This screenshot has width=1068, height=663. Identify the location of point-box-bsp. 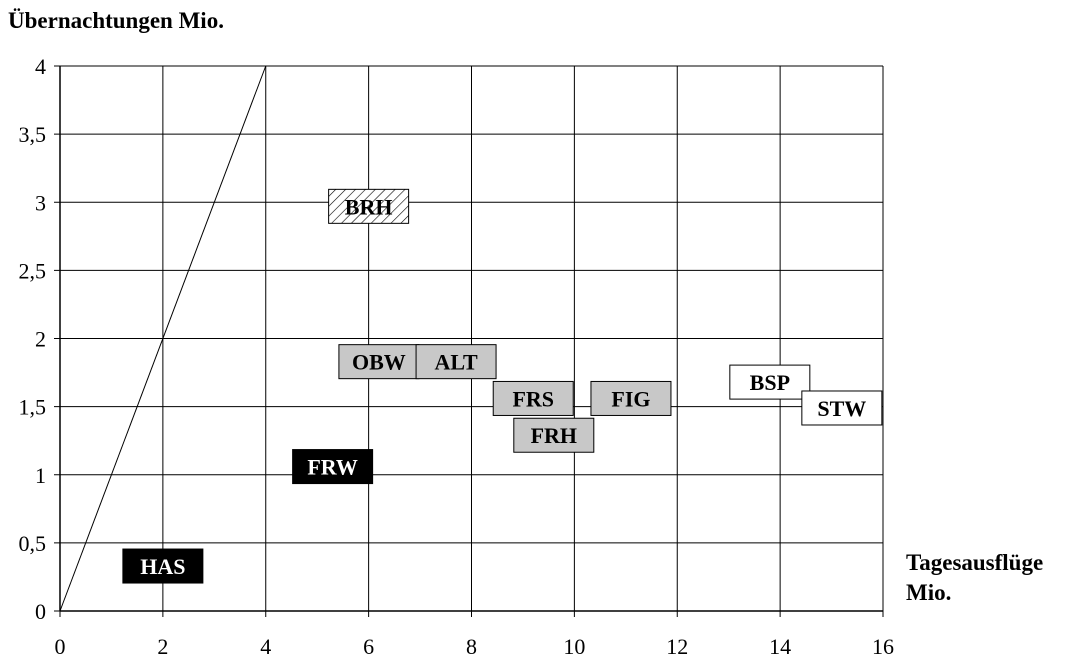
(770, 382).